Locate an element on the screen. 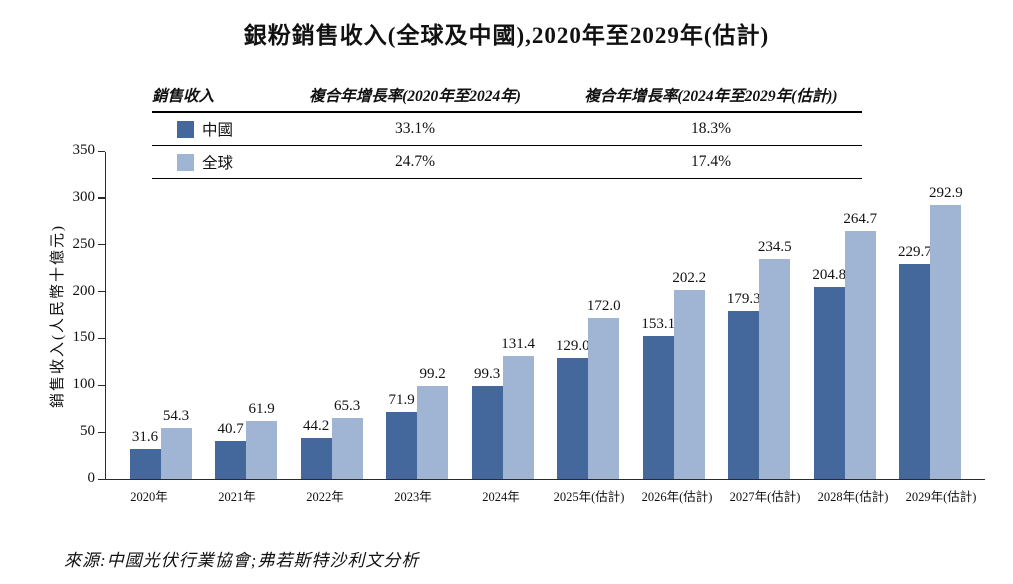  bar-中國-2027年(估計) is located at coordinates (744, 394).